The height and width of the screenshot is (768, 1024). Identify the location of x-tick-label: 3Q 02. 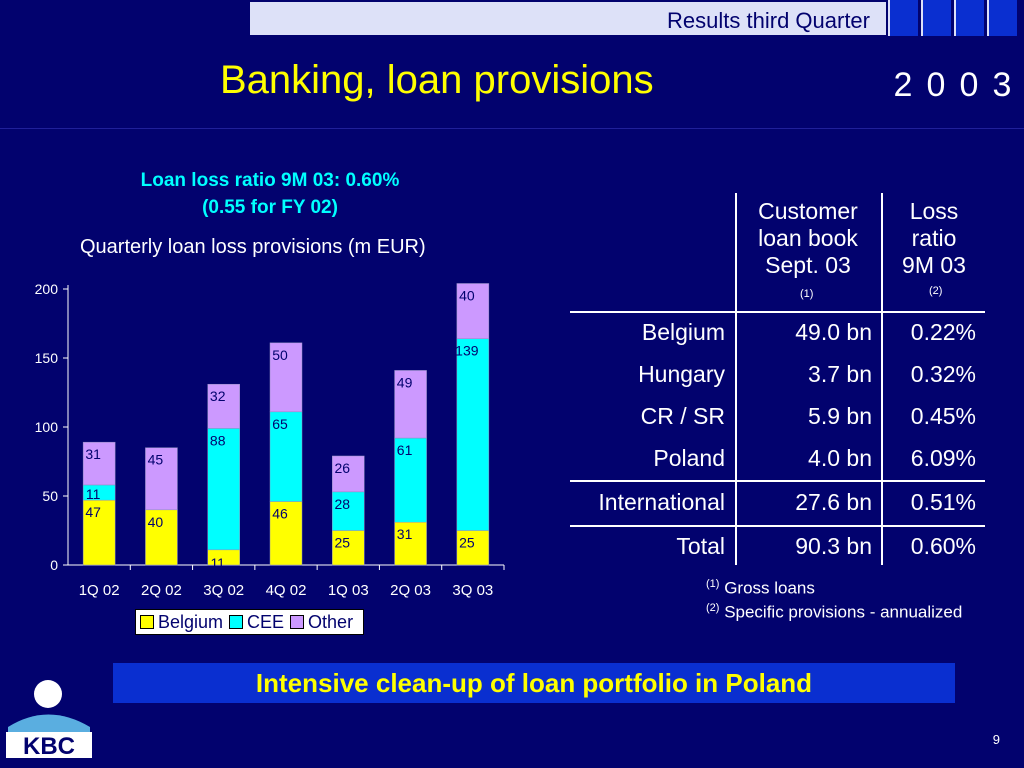
(223, 590).